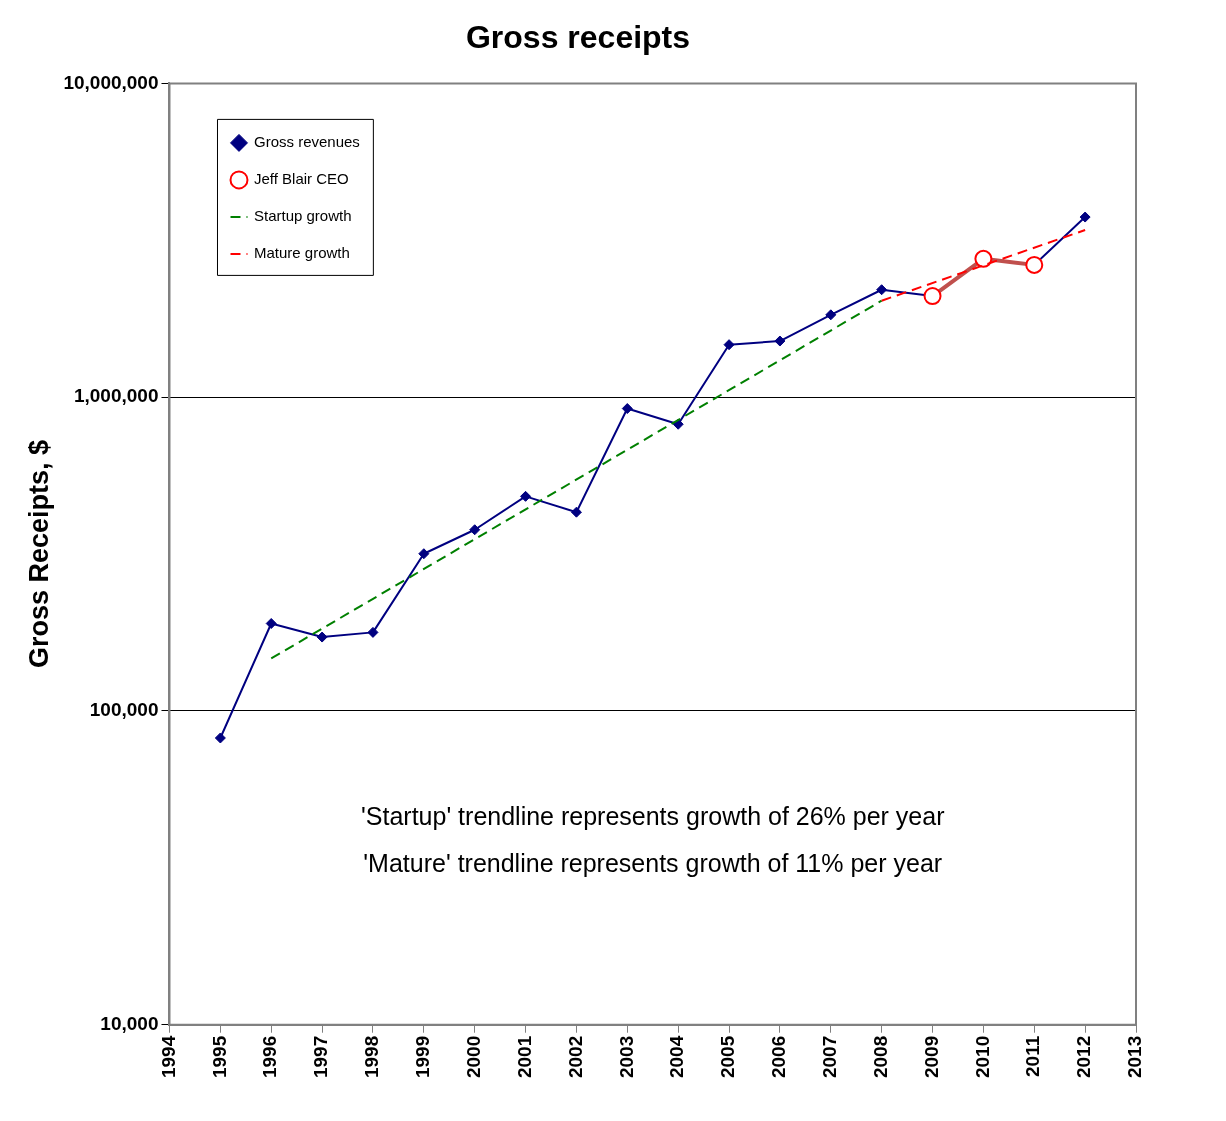 The image size is (1226, 1121). I want to click on legend-label: Mature growth, so click(301, 253).